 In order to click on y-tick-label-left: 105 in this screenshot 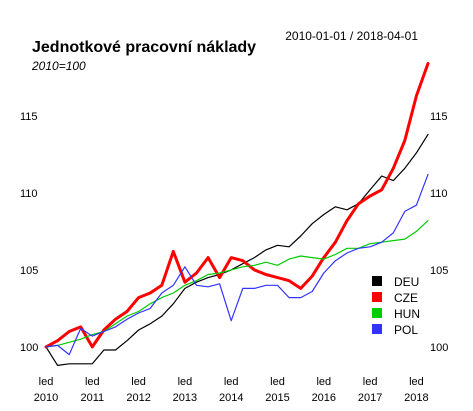, I will do `click(29, 271)`.